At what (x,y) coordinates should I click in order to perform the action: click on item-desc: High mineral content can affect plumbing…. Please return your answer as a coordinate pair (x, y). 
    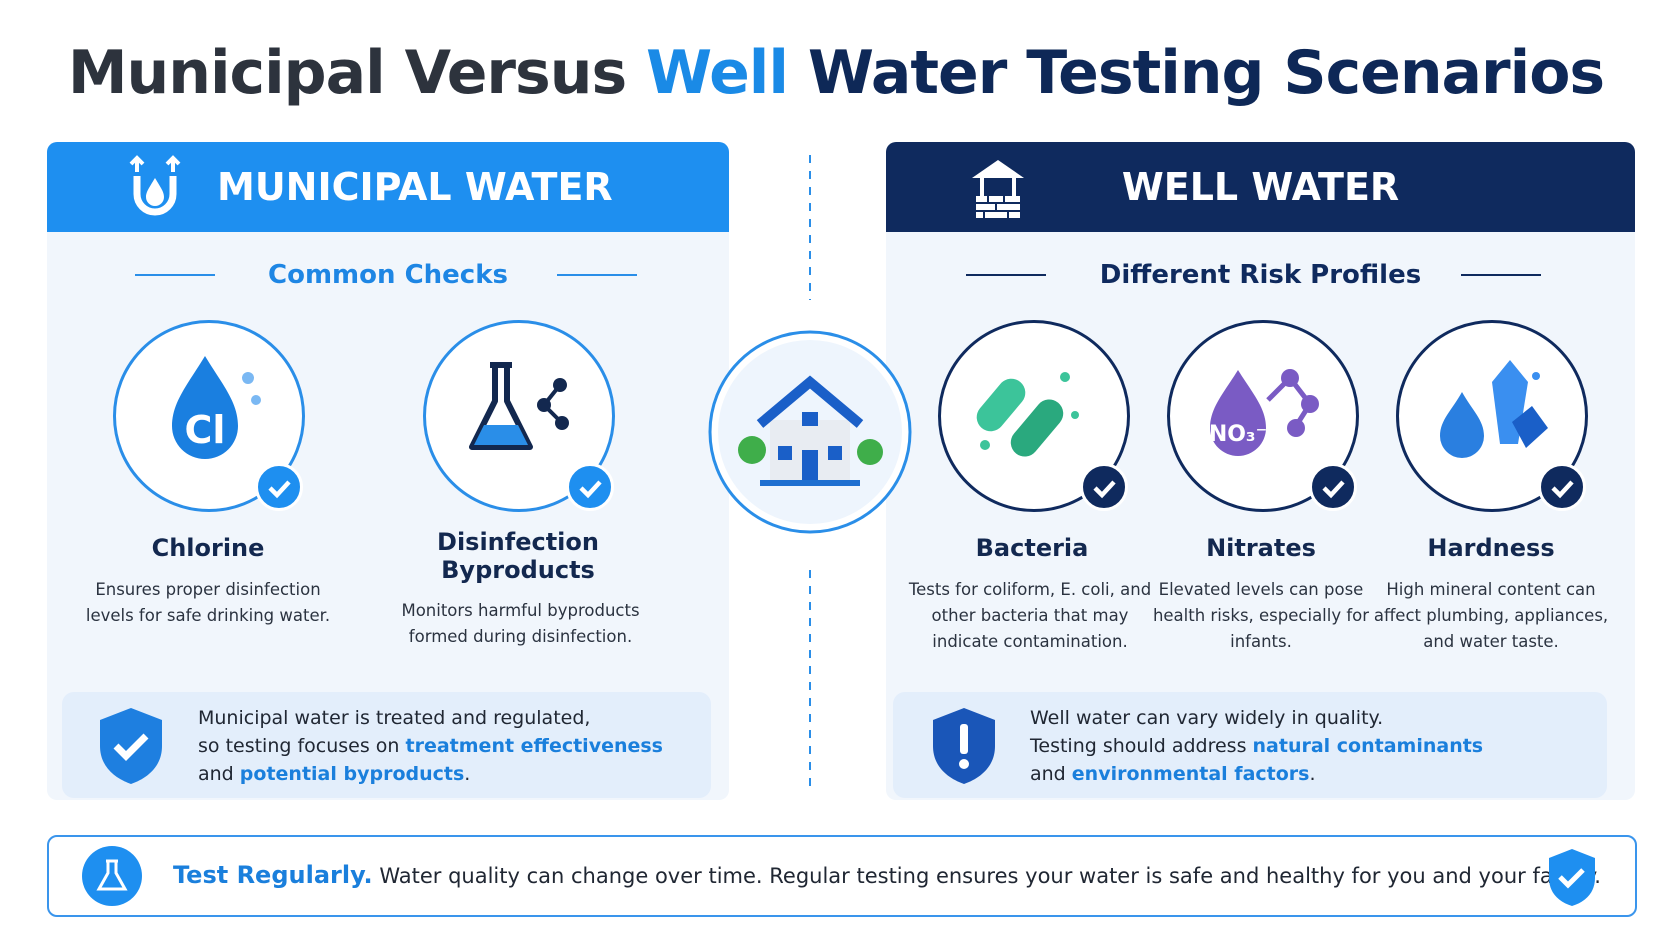
    Looking at the image, I should click on (1491, 615).